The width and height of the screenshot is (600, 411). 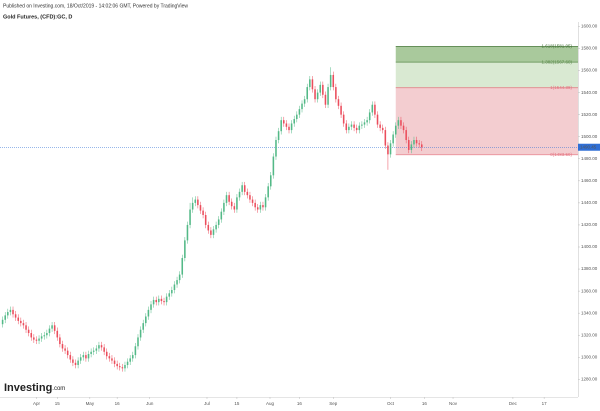 What do you see at coordinates (561, 154) in the screenshot?
I see `fib-level-label: 0(1483.59)` at bounding box center [561, 154].